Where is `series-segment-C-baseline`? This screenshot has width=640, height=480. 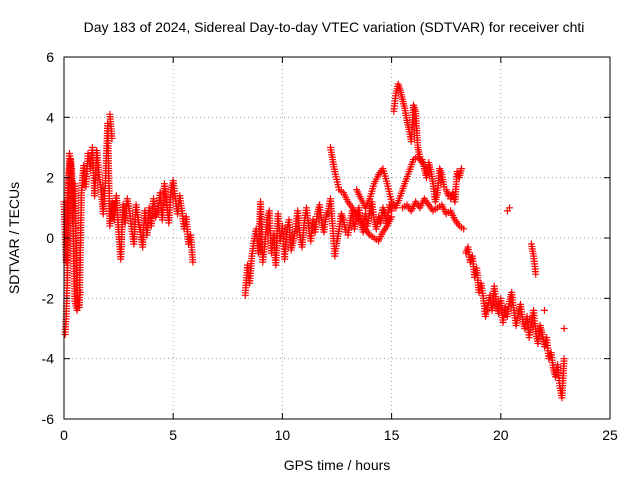
series-segment-C-baseline is located at coordinates (433, 214).